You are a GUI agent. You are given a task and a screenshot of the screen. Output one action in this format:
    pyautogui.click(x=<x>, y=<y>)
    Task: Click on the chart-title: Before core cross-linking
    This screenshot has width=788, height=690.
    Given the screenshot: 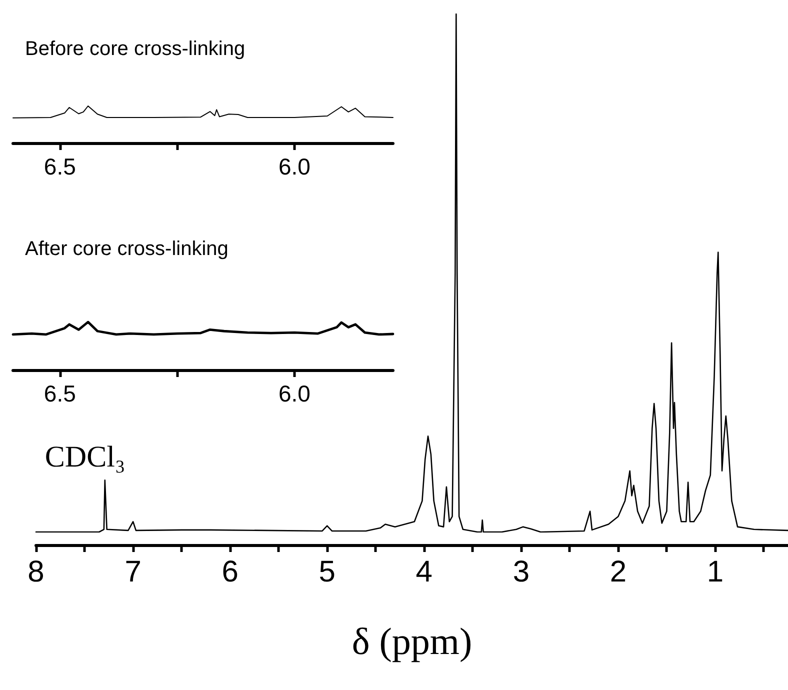 What is the action you would take?
    pyautogui.click(x=135, y=49)
    